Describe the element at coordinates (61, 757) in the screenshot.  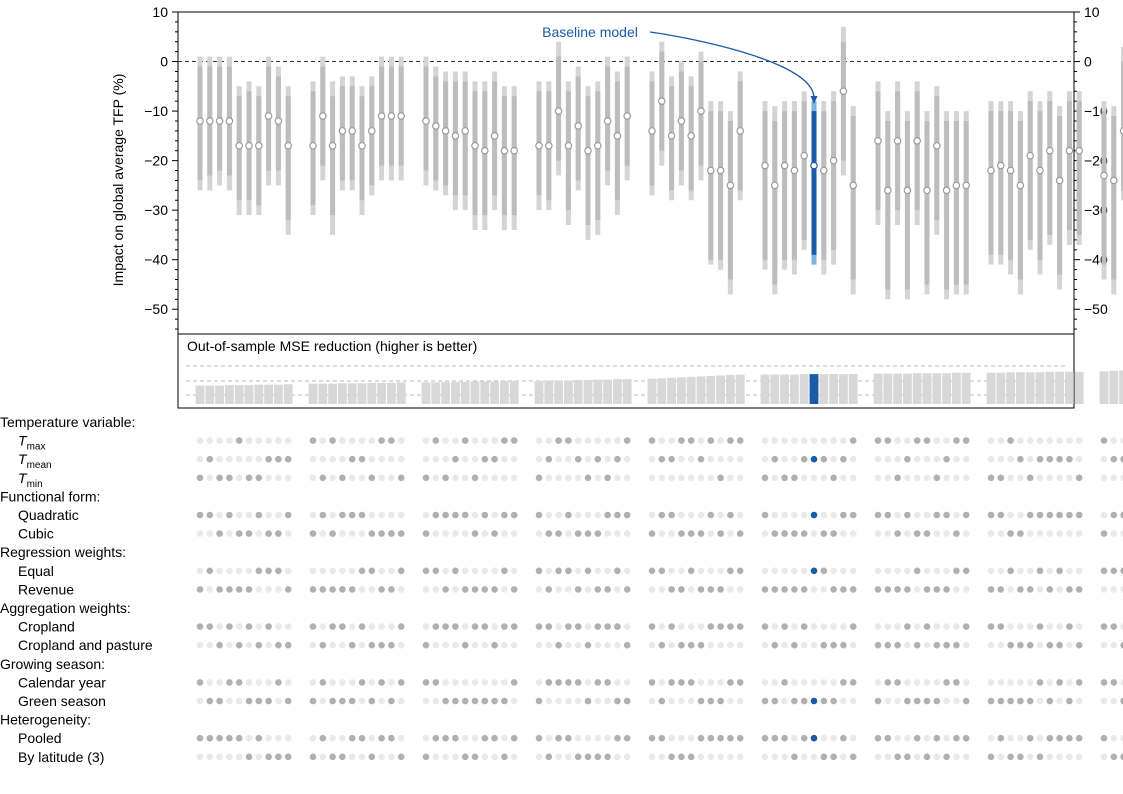
I see `spec-row-label: By latitude (3)` at that location.